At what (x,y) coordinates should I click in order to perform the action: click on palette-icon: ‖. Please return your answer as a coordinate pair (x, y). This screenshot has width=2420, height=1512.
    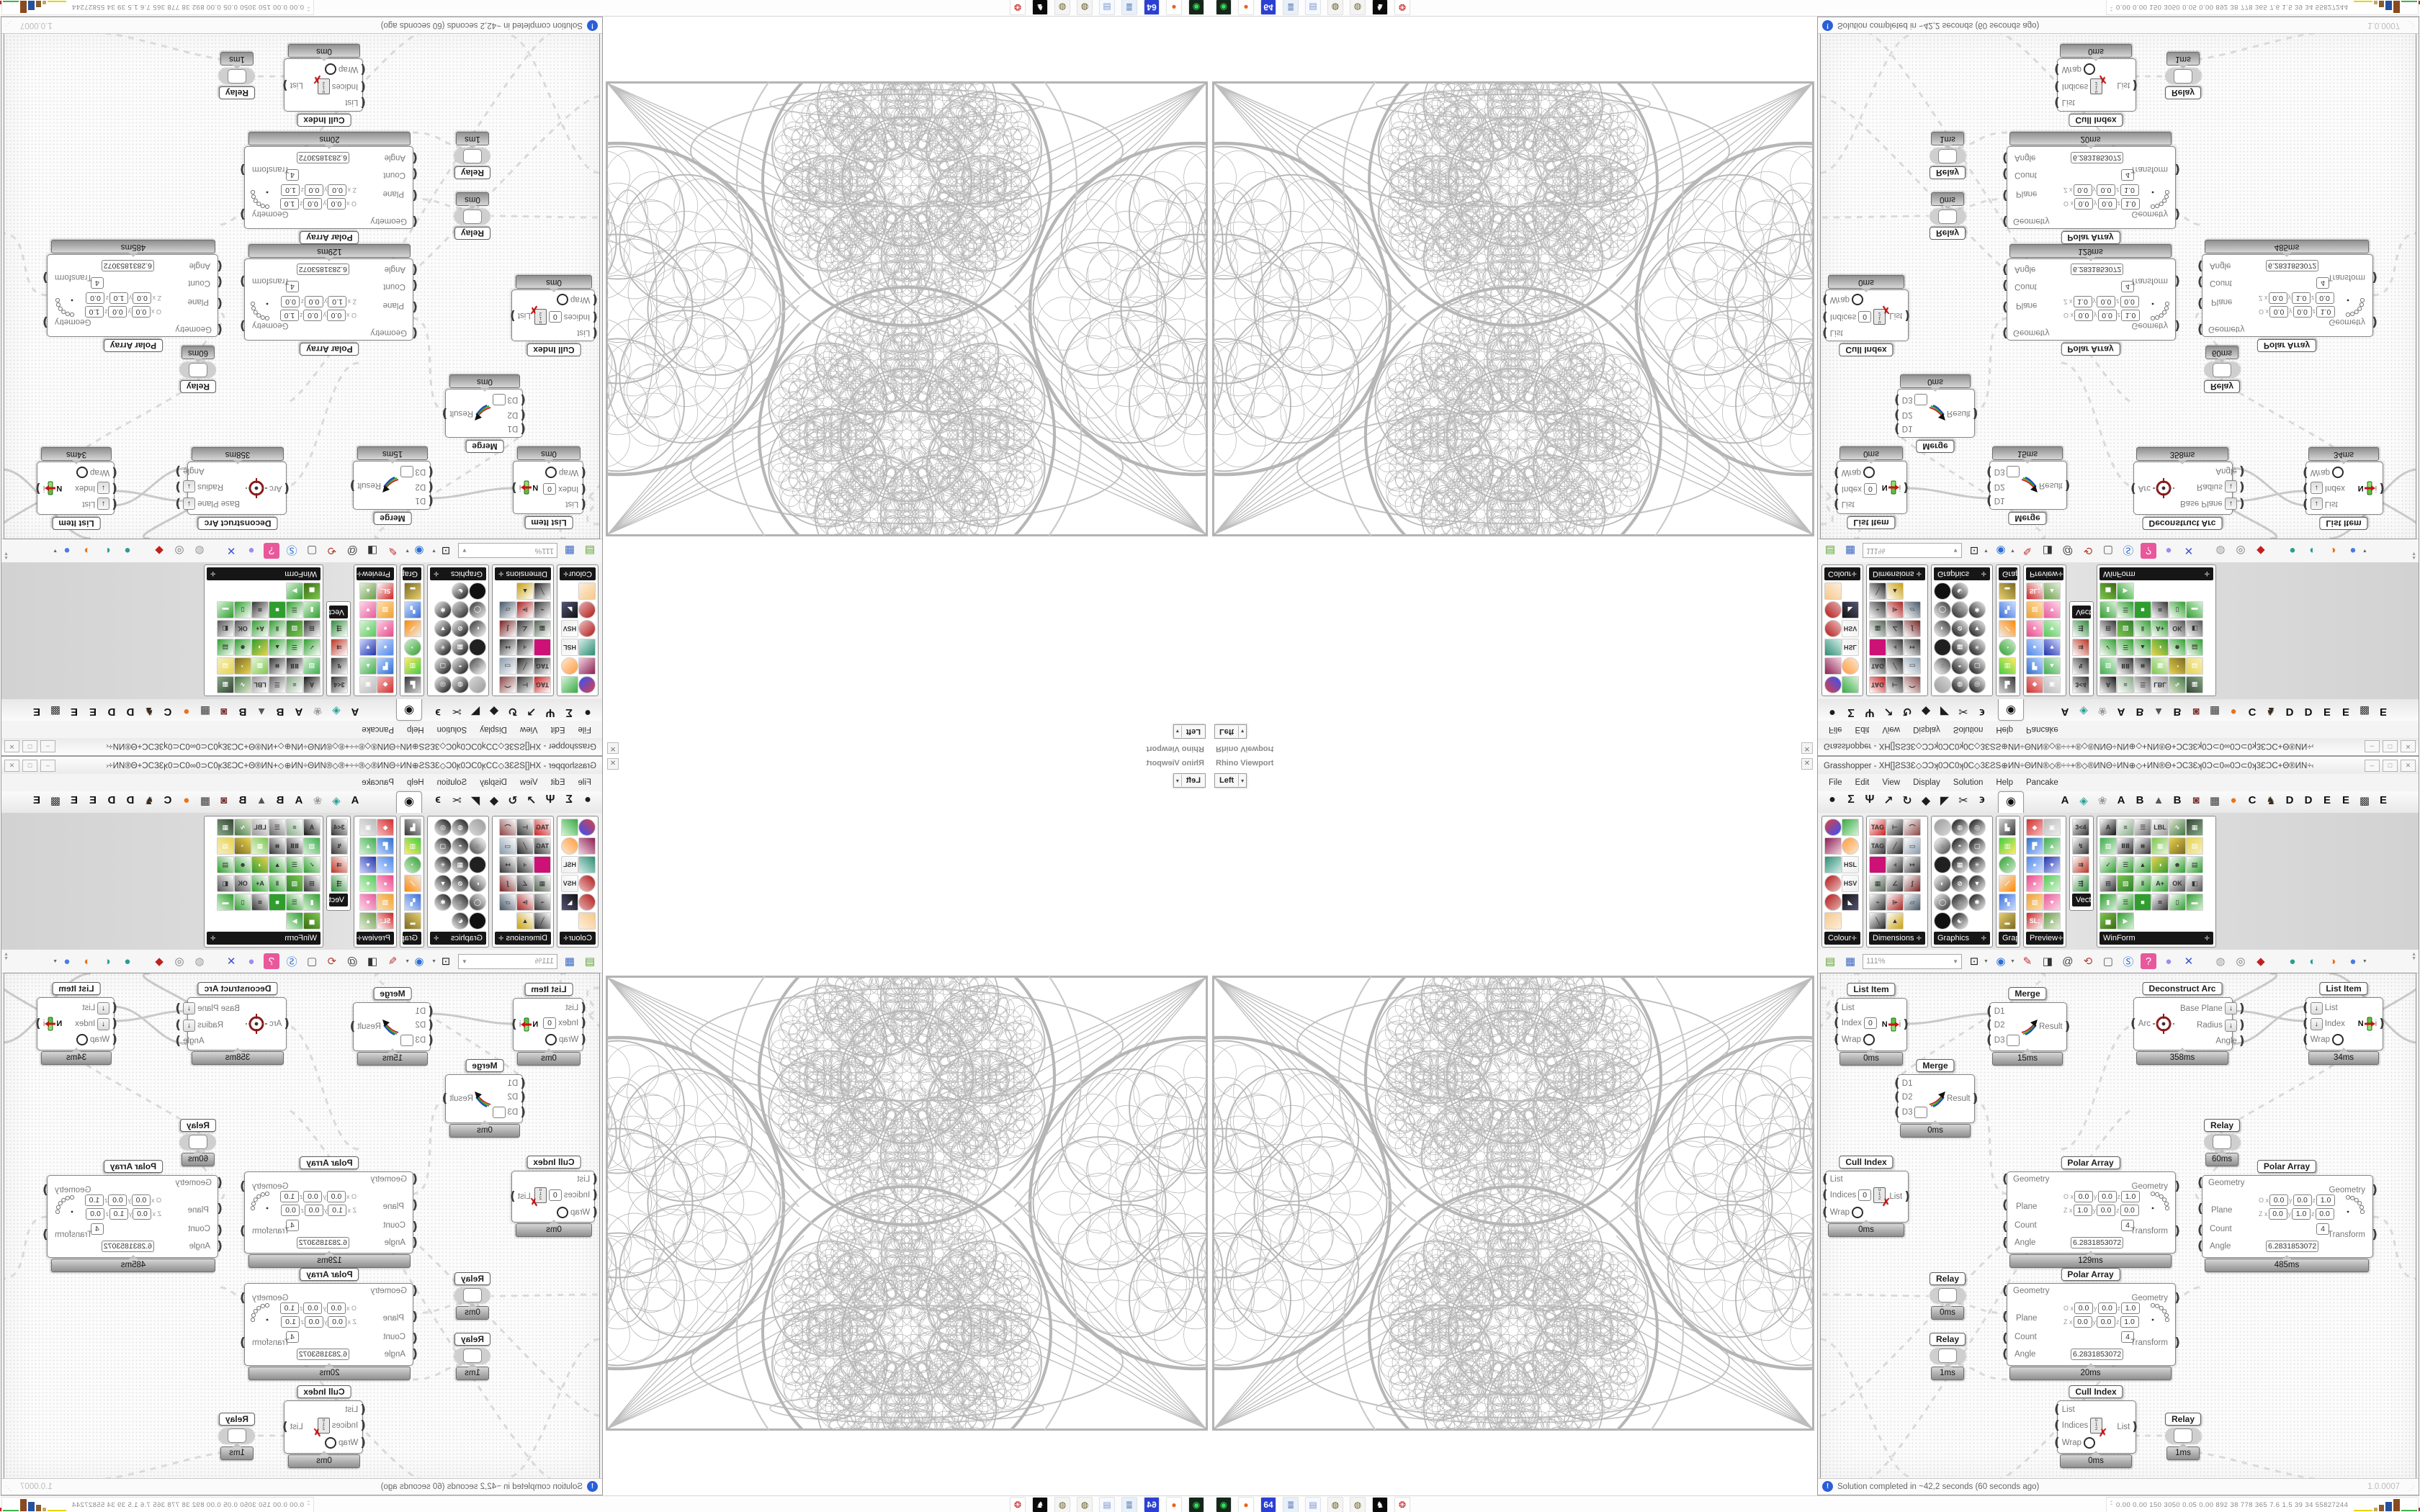
    Looking at the image, I should click on (277, 883).